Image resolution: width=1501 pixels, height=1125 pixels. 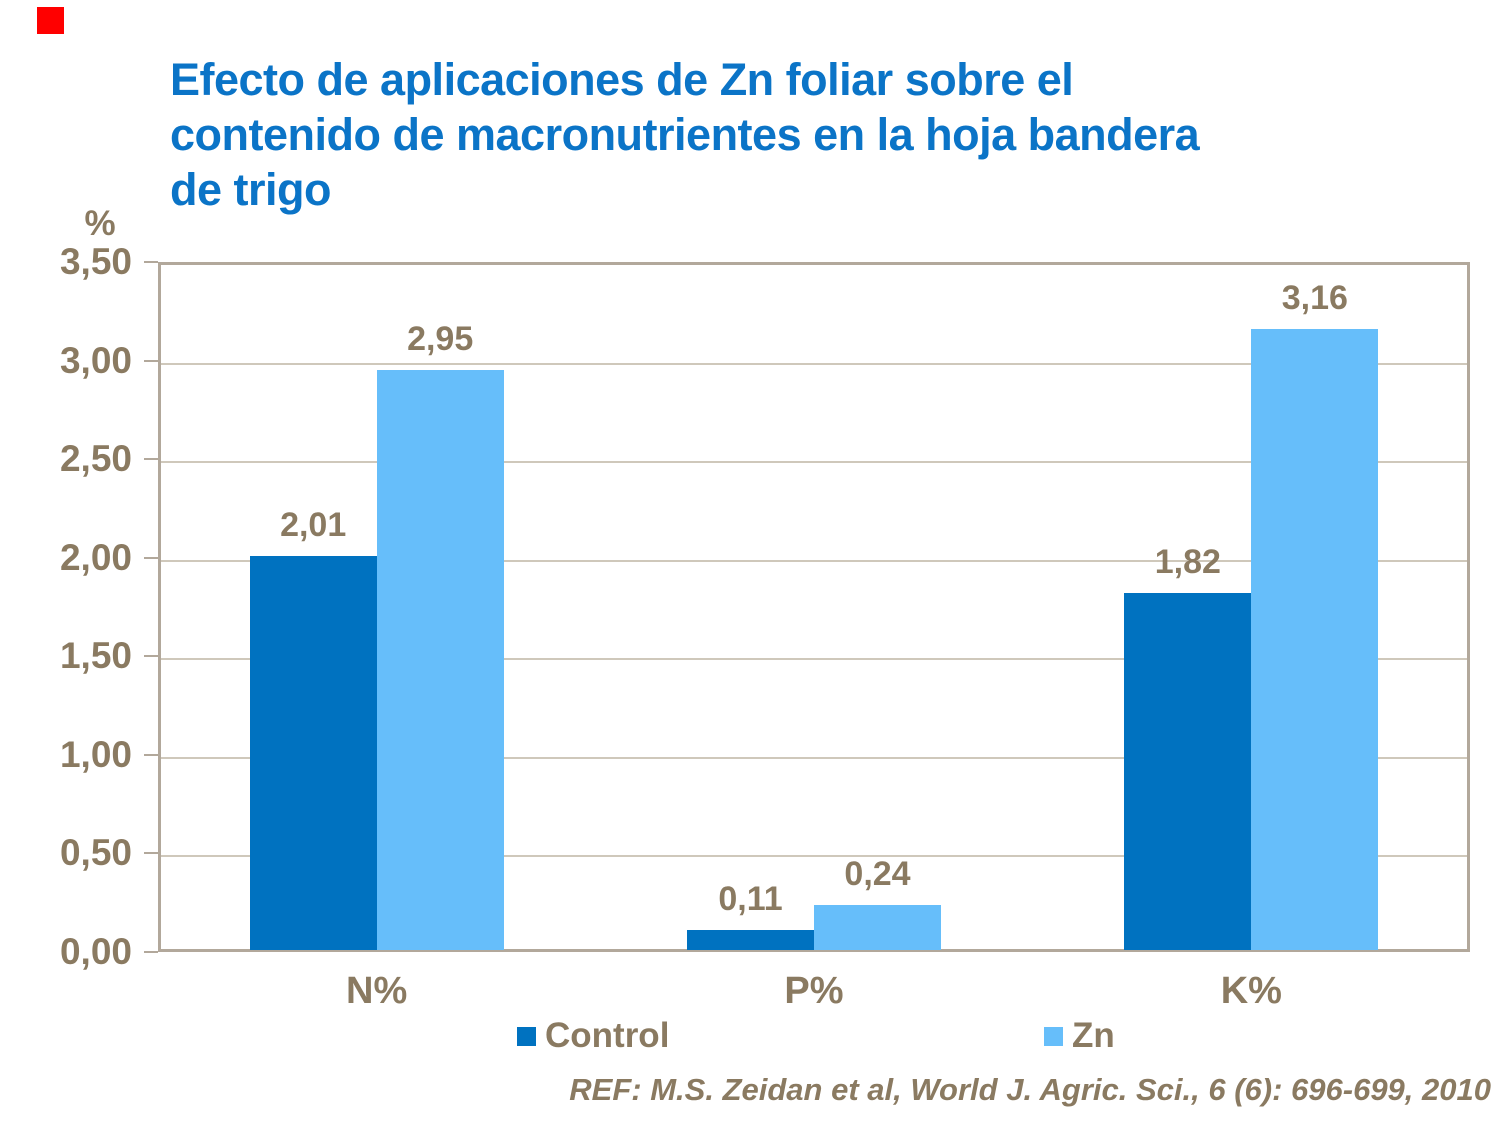 I want to click on bar-zn-K, so click(x=1315, y=639).